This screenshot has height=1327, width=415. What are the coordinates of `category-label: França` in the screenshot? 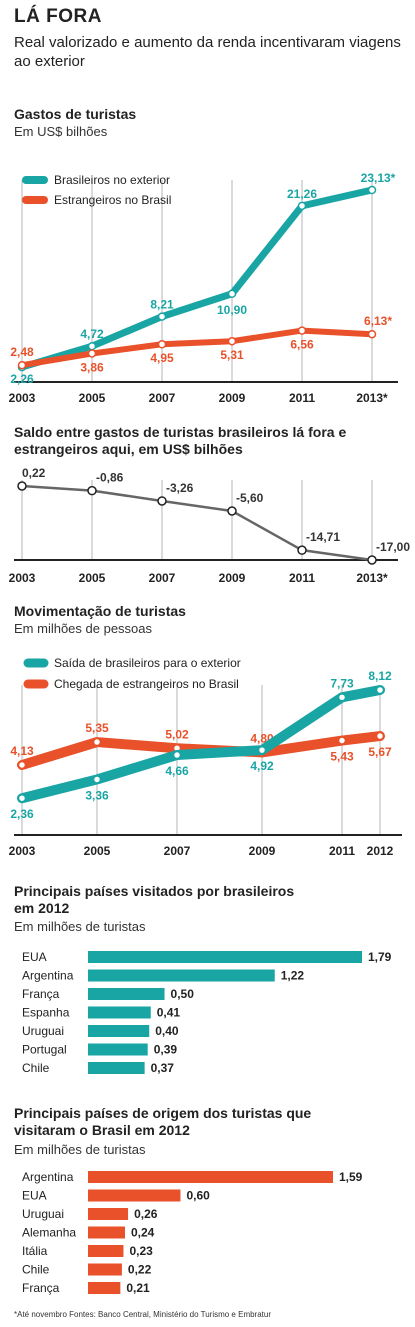 It's located at (41, 1288).